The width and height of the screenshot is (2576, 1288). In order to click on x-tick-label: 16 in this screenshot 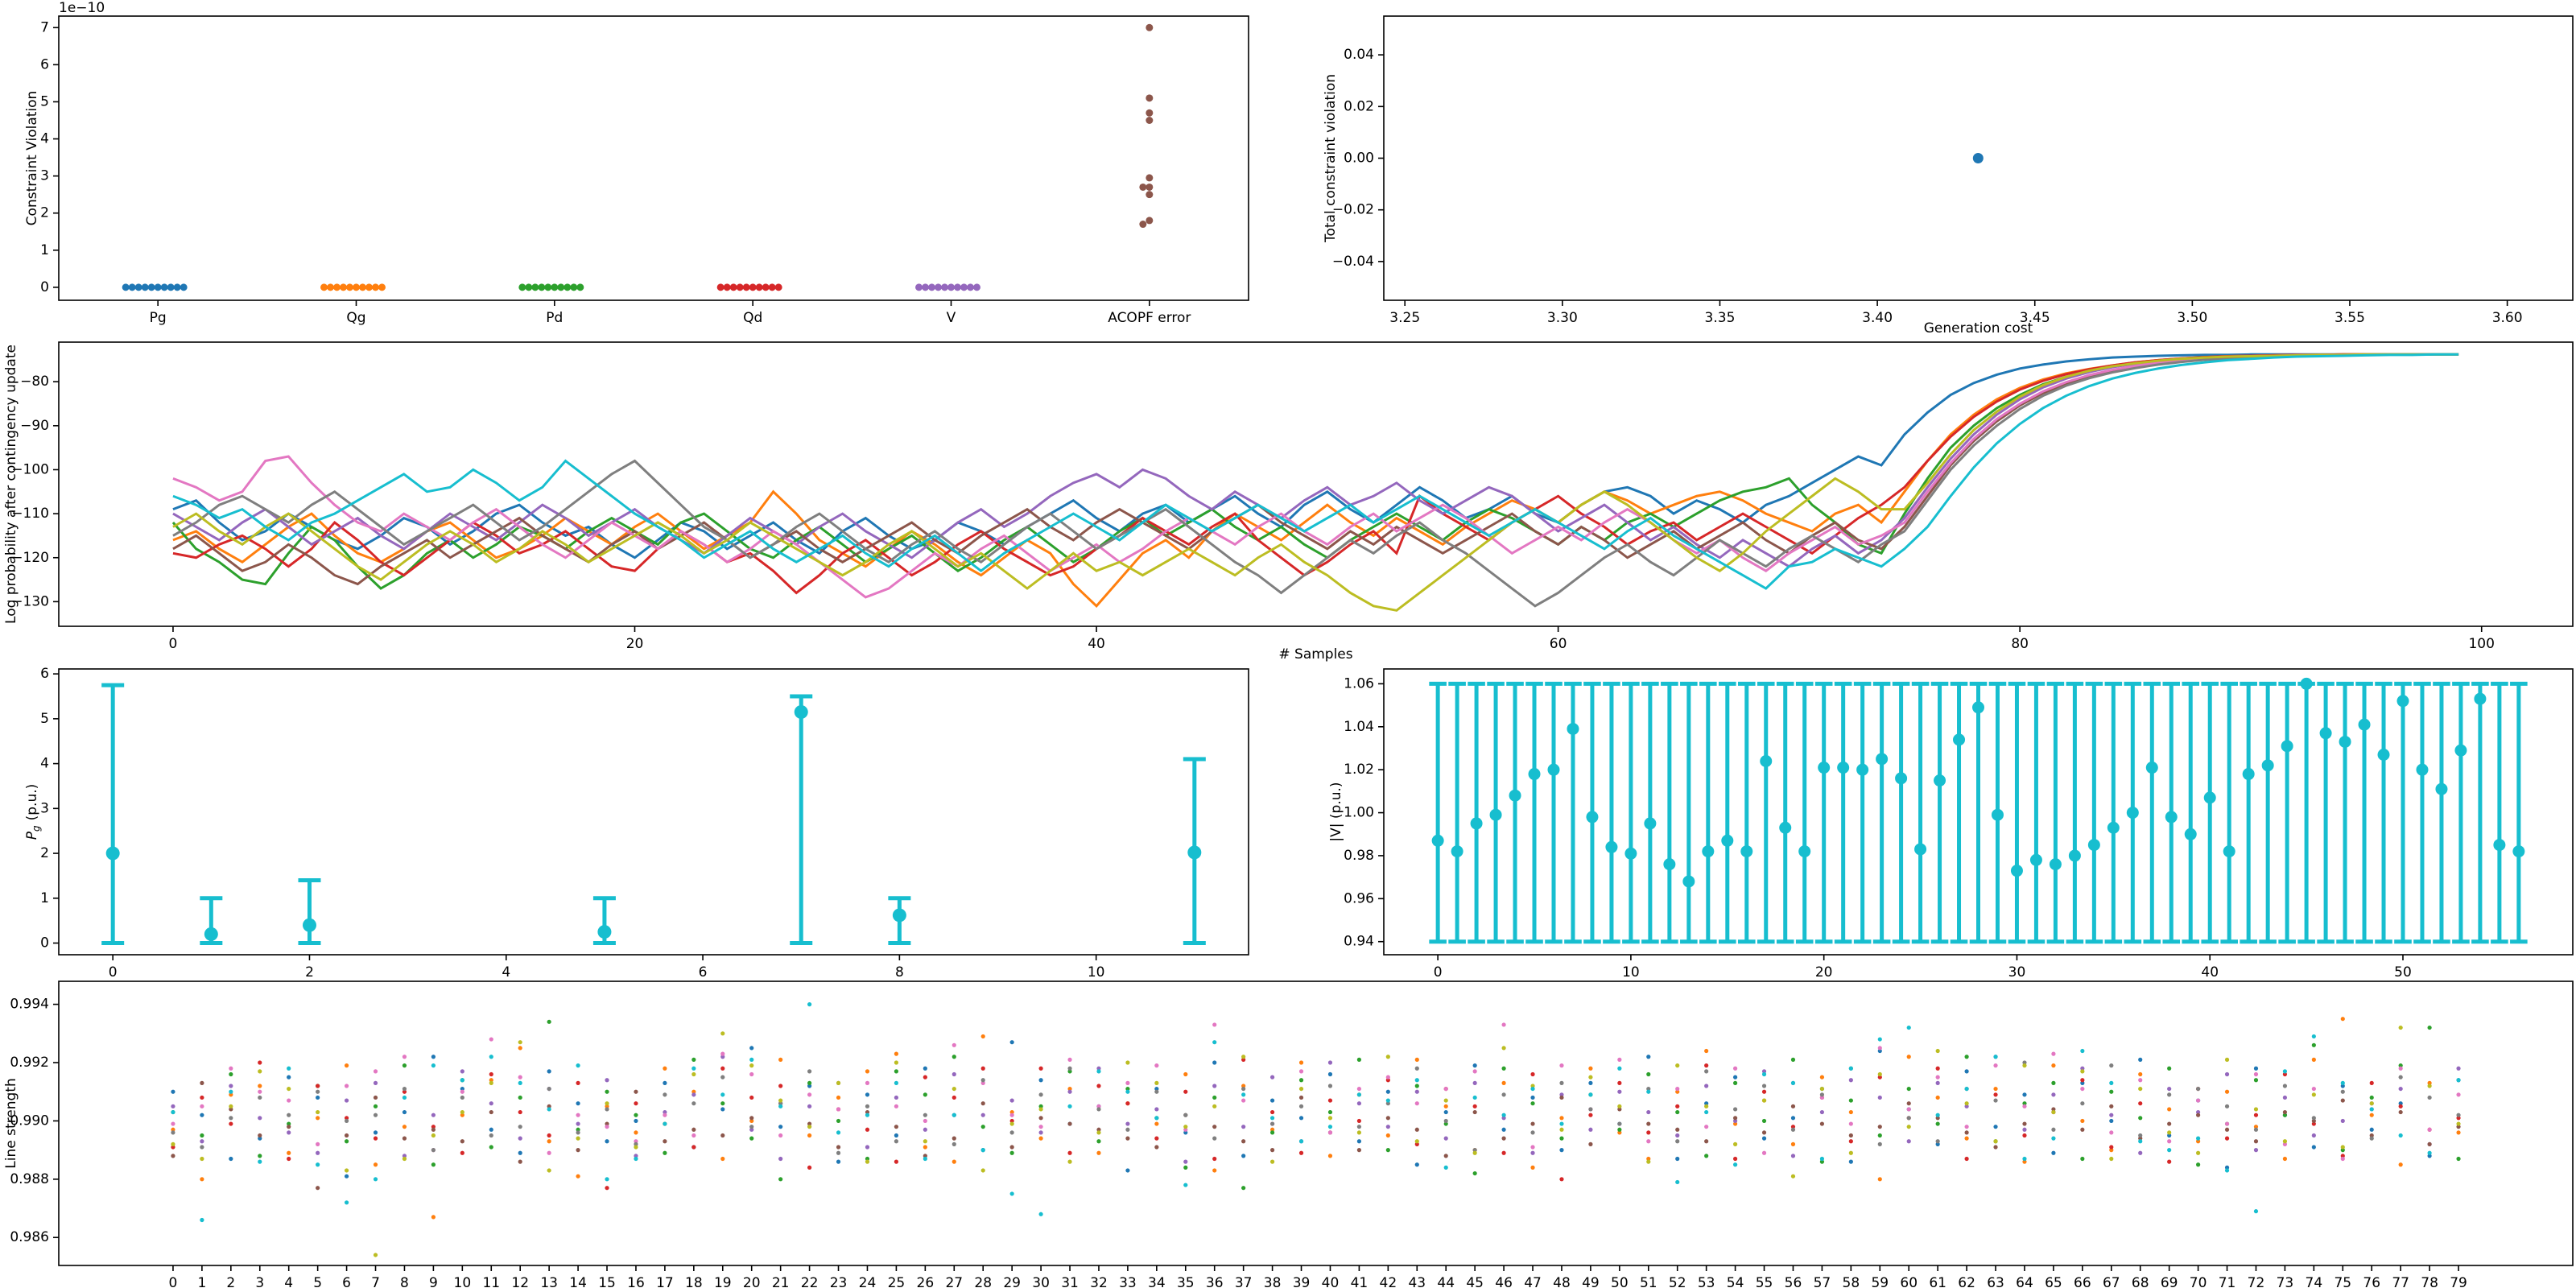, I will do `click(636, 1281)`.